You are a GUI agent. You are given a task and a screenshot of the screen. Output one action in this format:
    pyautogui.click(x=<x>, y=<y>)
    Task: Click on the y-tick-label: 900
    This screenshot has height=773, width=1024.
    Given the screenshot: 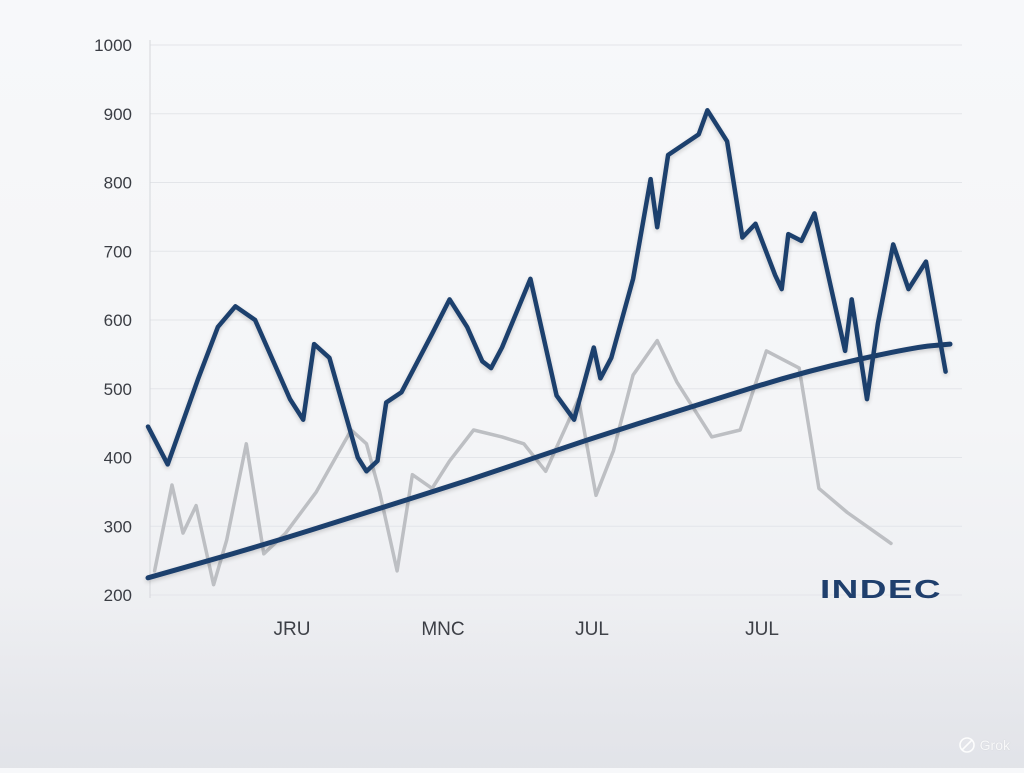 What is the action you would take?
    pyautogui.click(x=118, y=114)
    